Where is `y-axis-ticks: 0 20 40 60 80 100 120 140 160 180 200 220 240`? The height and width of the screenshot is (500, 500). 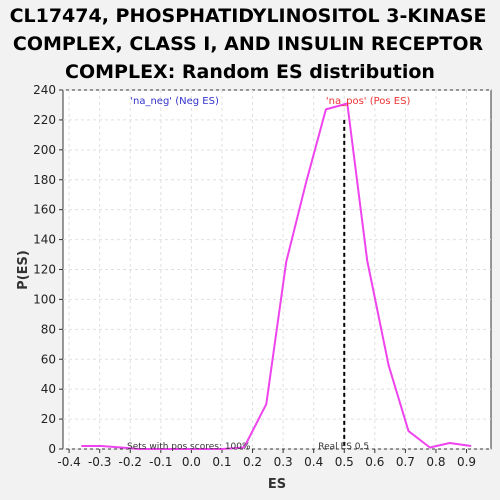 y-axis-ticks: 0 20 40 60 80 100 120 140 160 180 200 220 240 is located at coordinates (48, 269).